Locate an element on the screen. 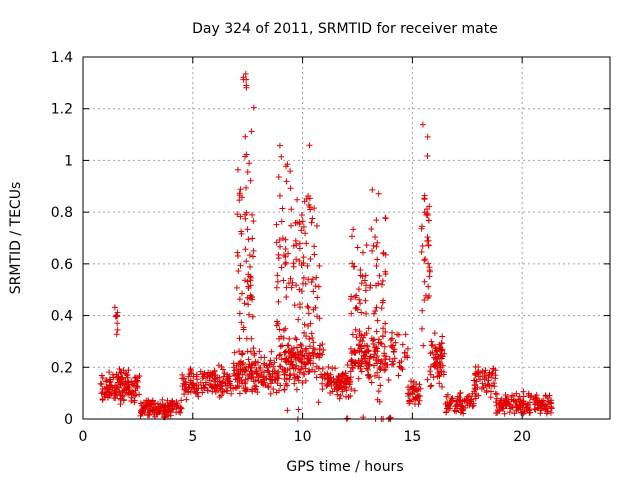  y-tick-label: 1 is located at coordinates (68, 161).